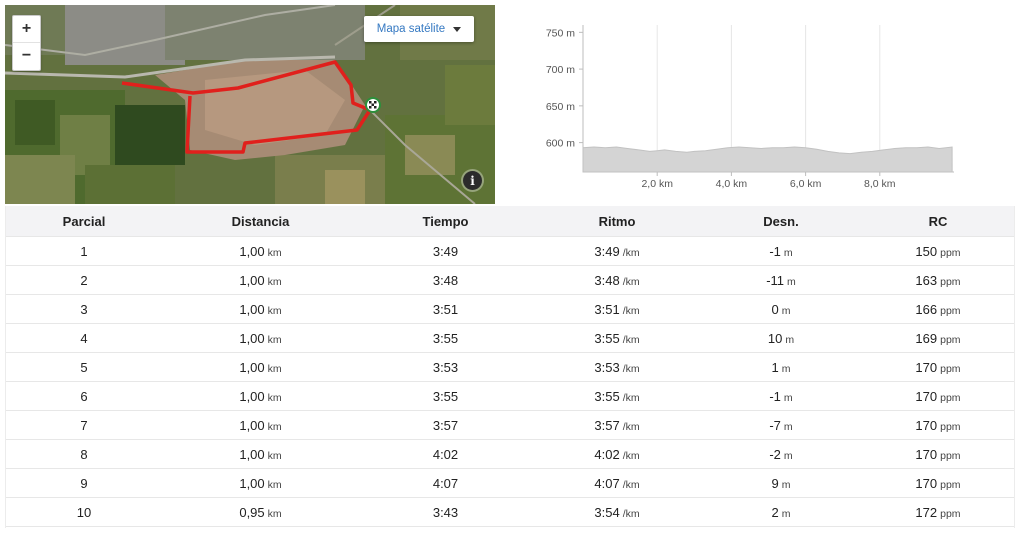 The width and height of the screenshot is (1024, 539). What do you see at coordinates (411, 29) in the screenshot?
I see `map-type-label: Mapa satélite` at bounding box center [411, 29].